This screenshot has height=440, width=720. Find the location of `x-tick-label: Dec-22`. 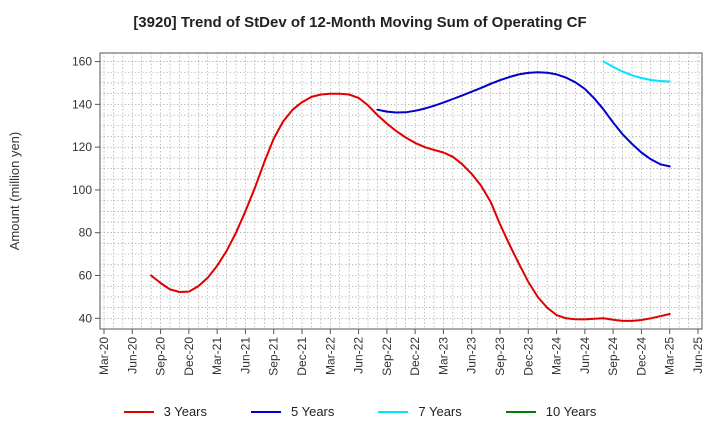

x-tick-label: Dec-22 is located at coordinates (415, 356).